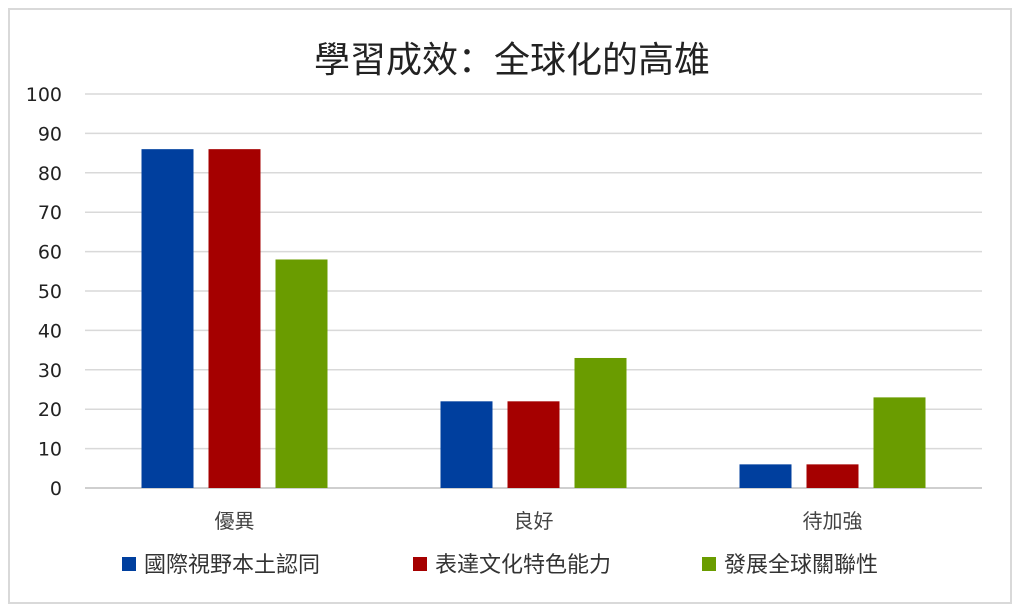  Describe the element at coordinates (235, 521) in the screenshot. I see `category-label: 優異` at that location.